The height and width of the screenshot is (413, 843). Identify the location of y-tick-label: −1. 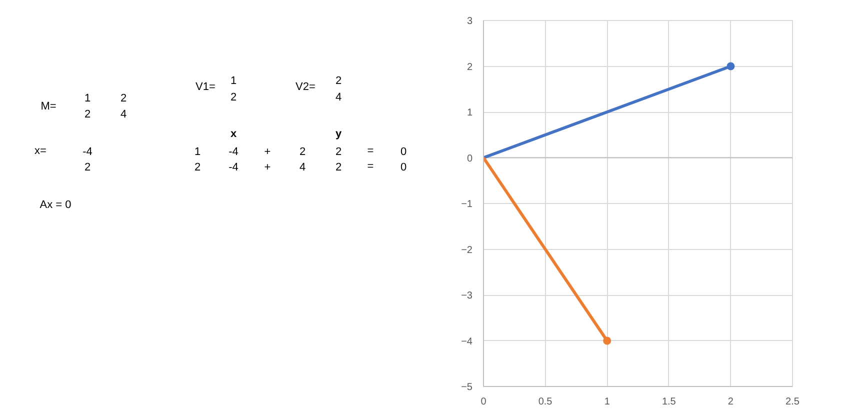
(467, 204).